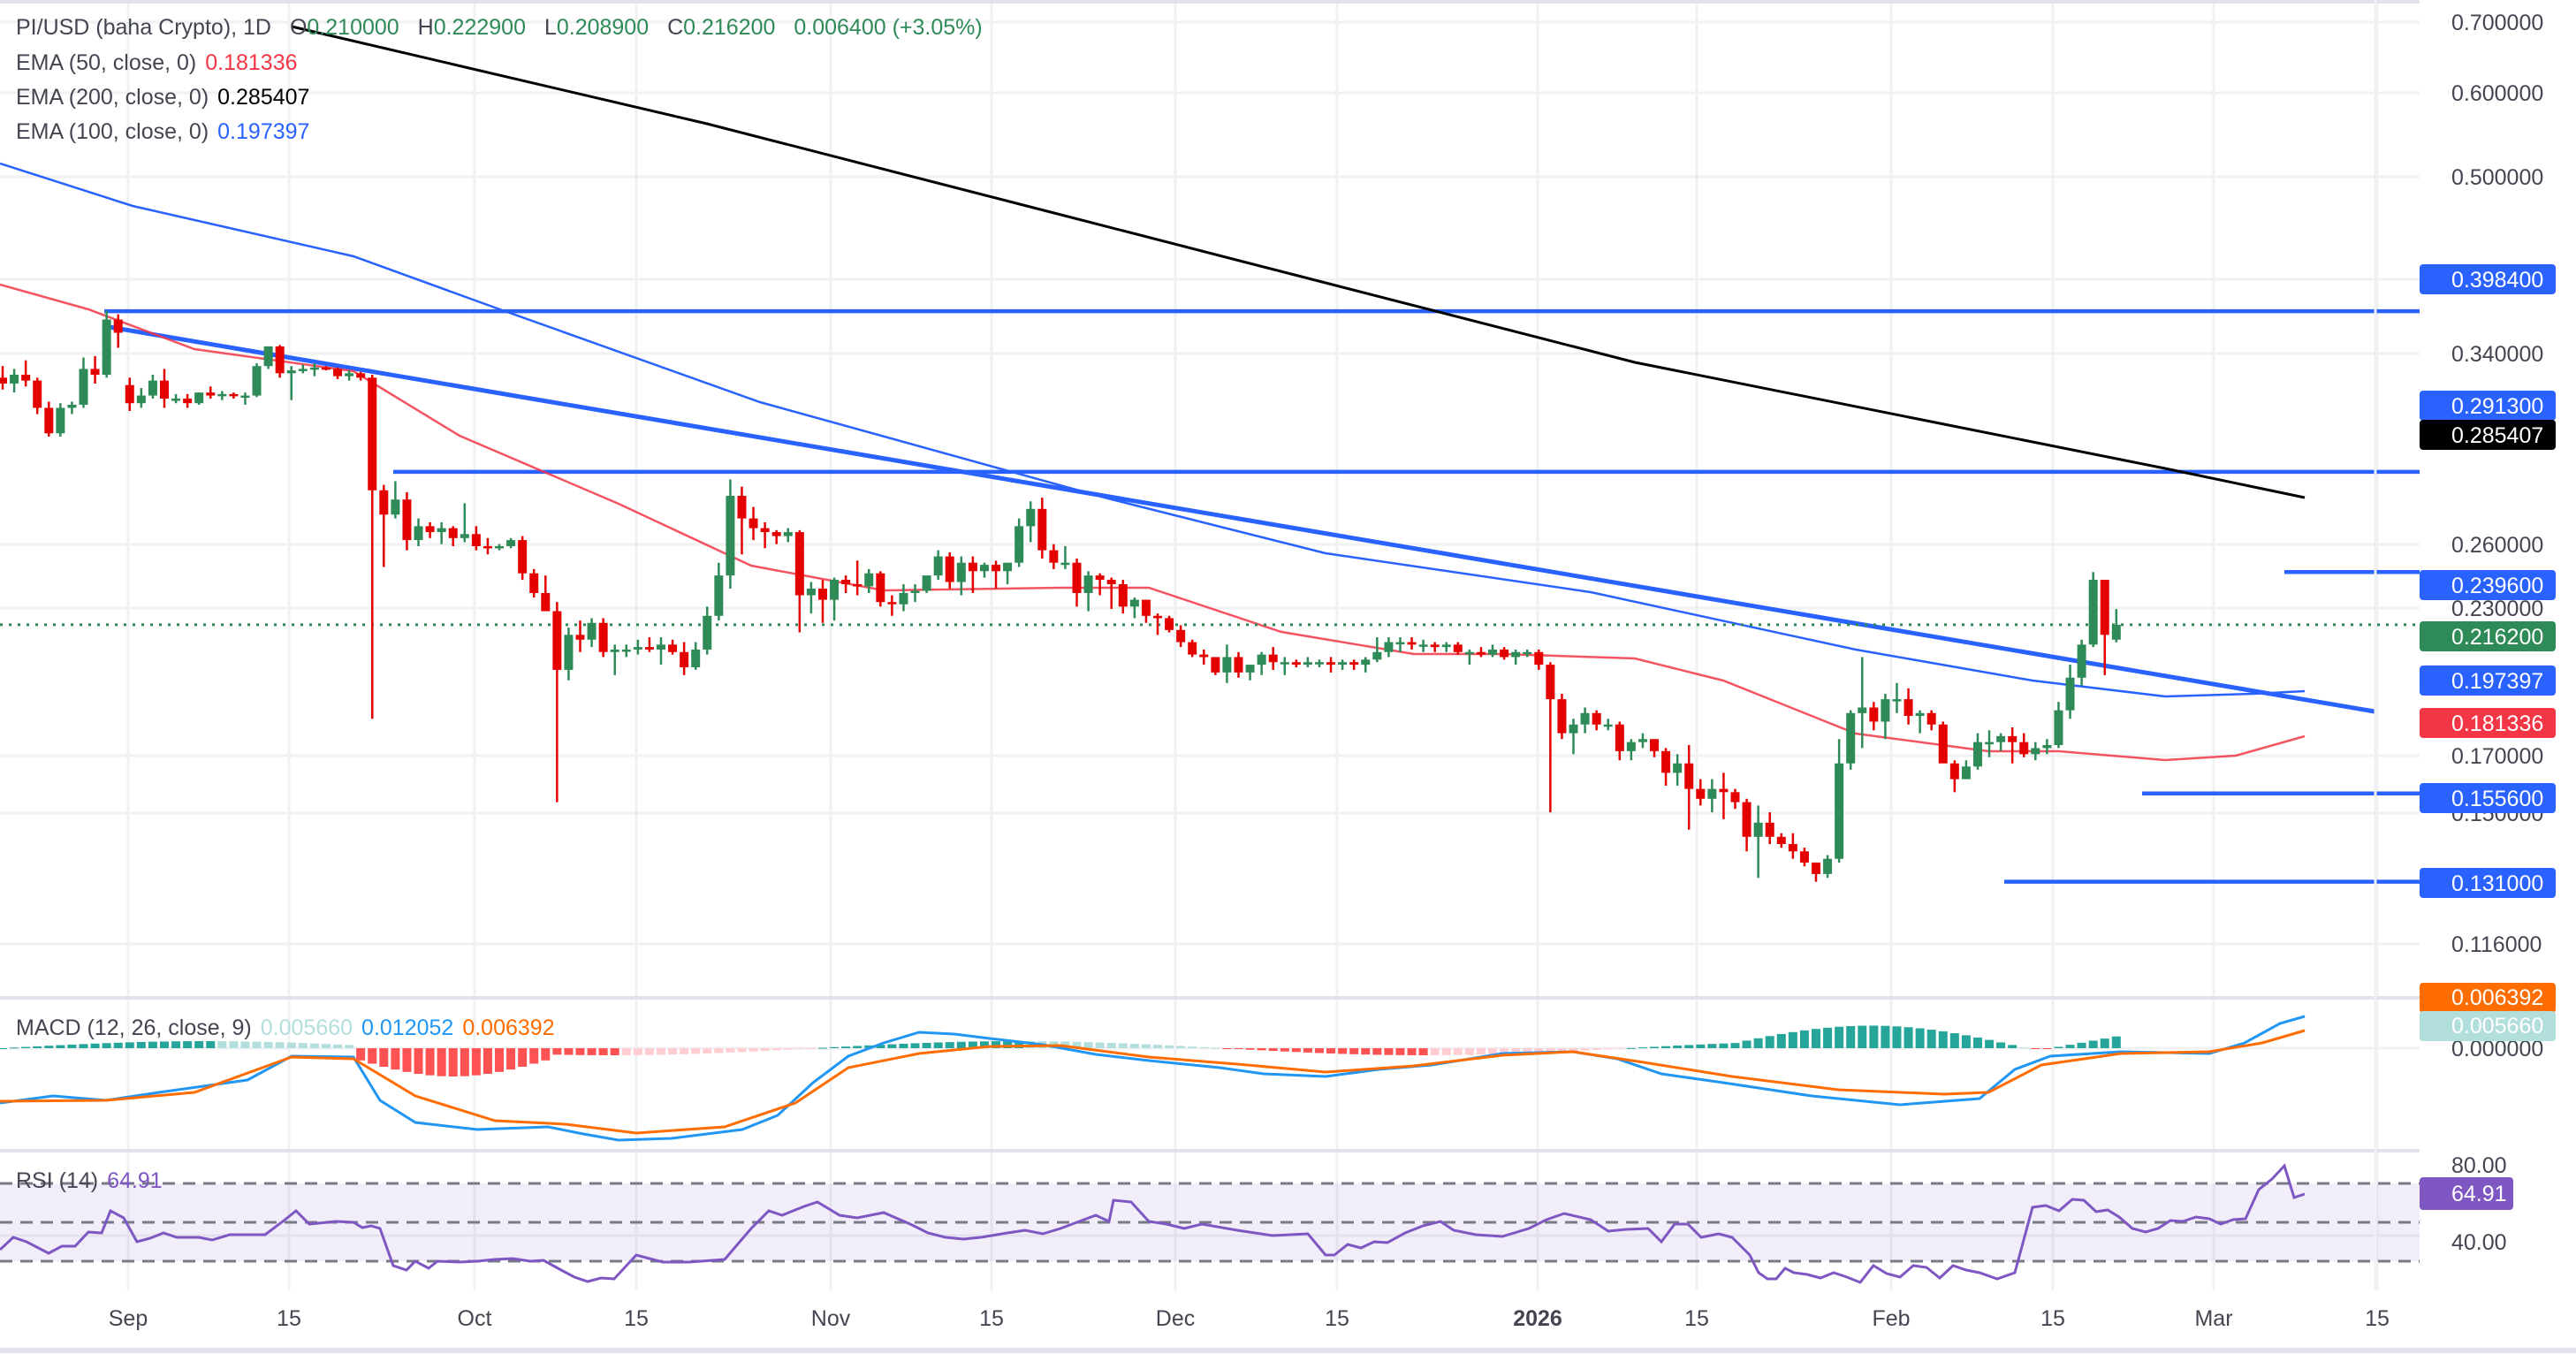  What do you see at coordinates (2497, 682) in the screenshot?
I see `price-tag-label: 0.197397` at bounding box center [2497, 682].